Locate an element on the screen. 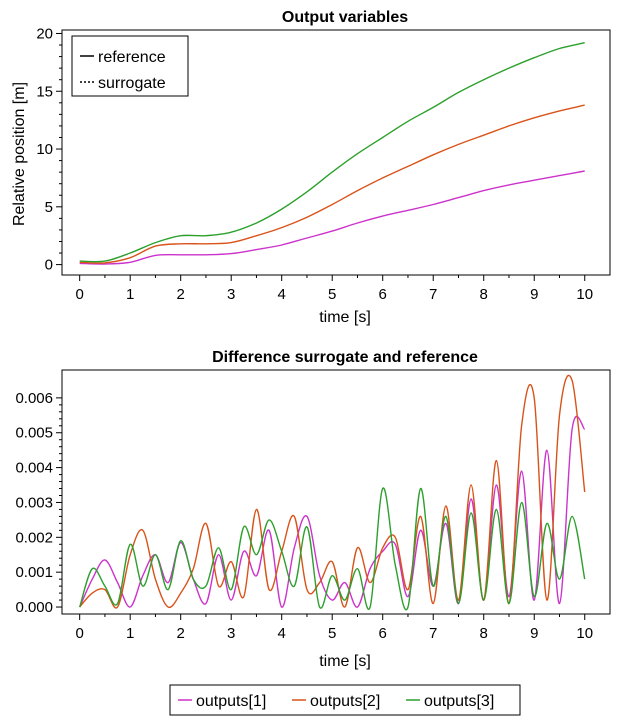 Image resolution: width=624 pixels, height=722 pixels. x-tick-label-top: 5 is located at coordinates (332, 294).